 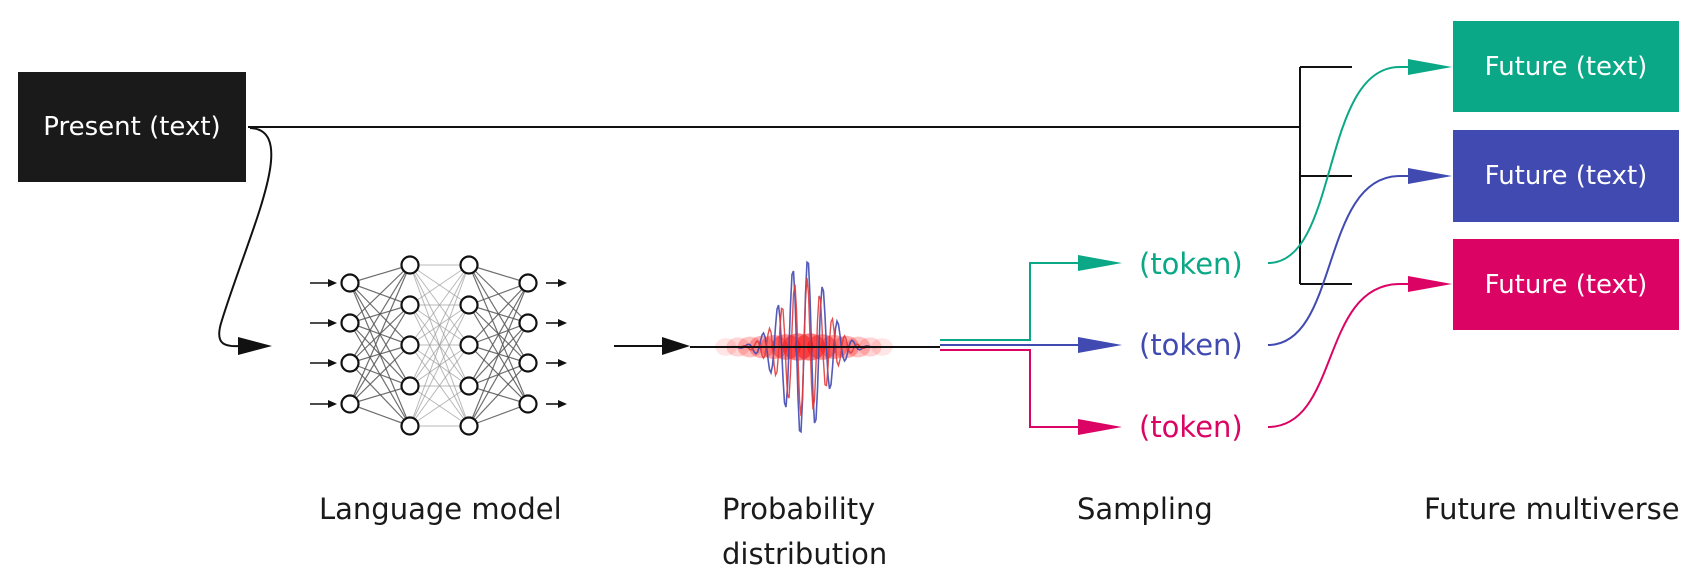 I want to click on future-text-label-green: Future (text), so click(x=1566, y=66).